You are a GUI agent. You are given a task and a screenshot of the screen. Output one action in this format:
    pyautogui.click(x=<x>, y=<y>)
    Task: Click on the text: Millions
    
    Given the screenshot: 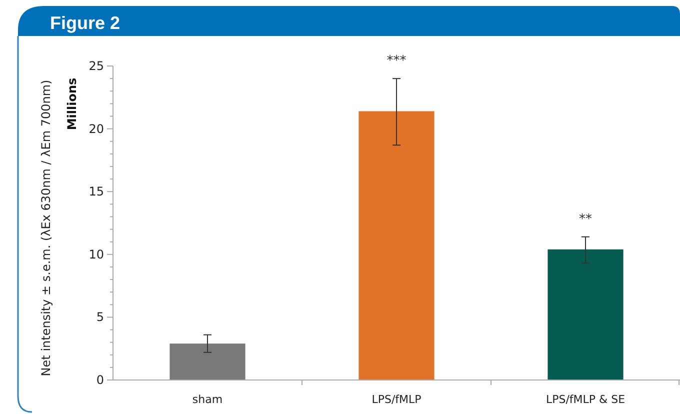 What is the action you would take?
    pyautogui.click(x=72, y=104)
    